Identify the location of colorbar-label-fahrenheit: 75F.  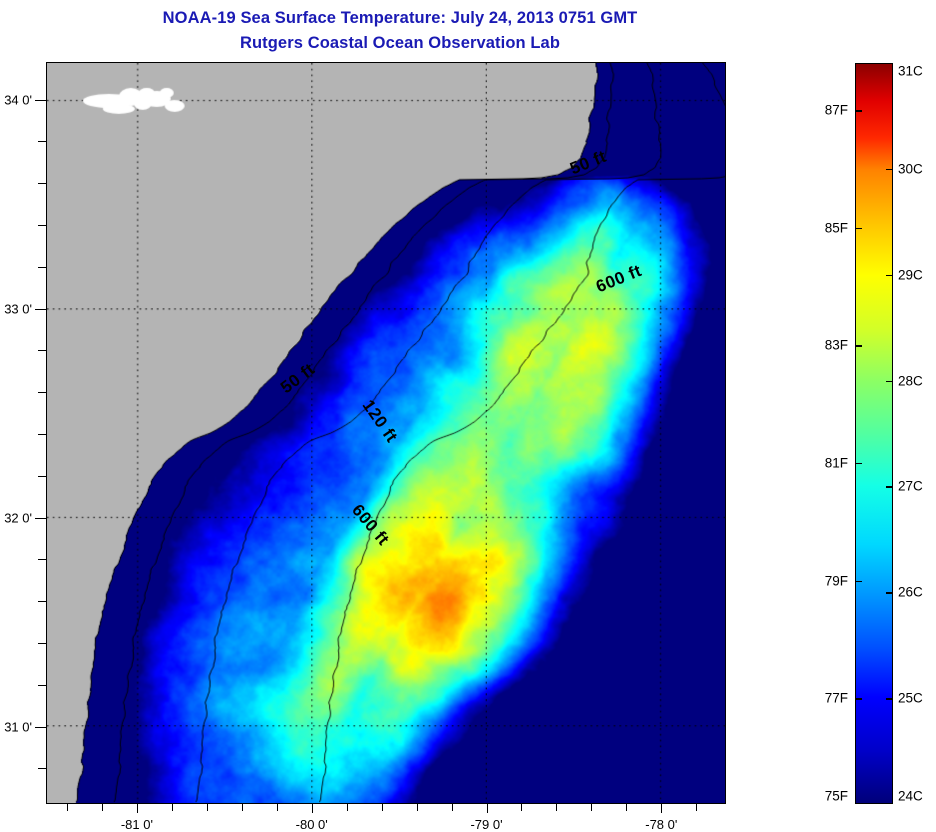
(836, 796).